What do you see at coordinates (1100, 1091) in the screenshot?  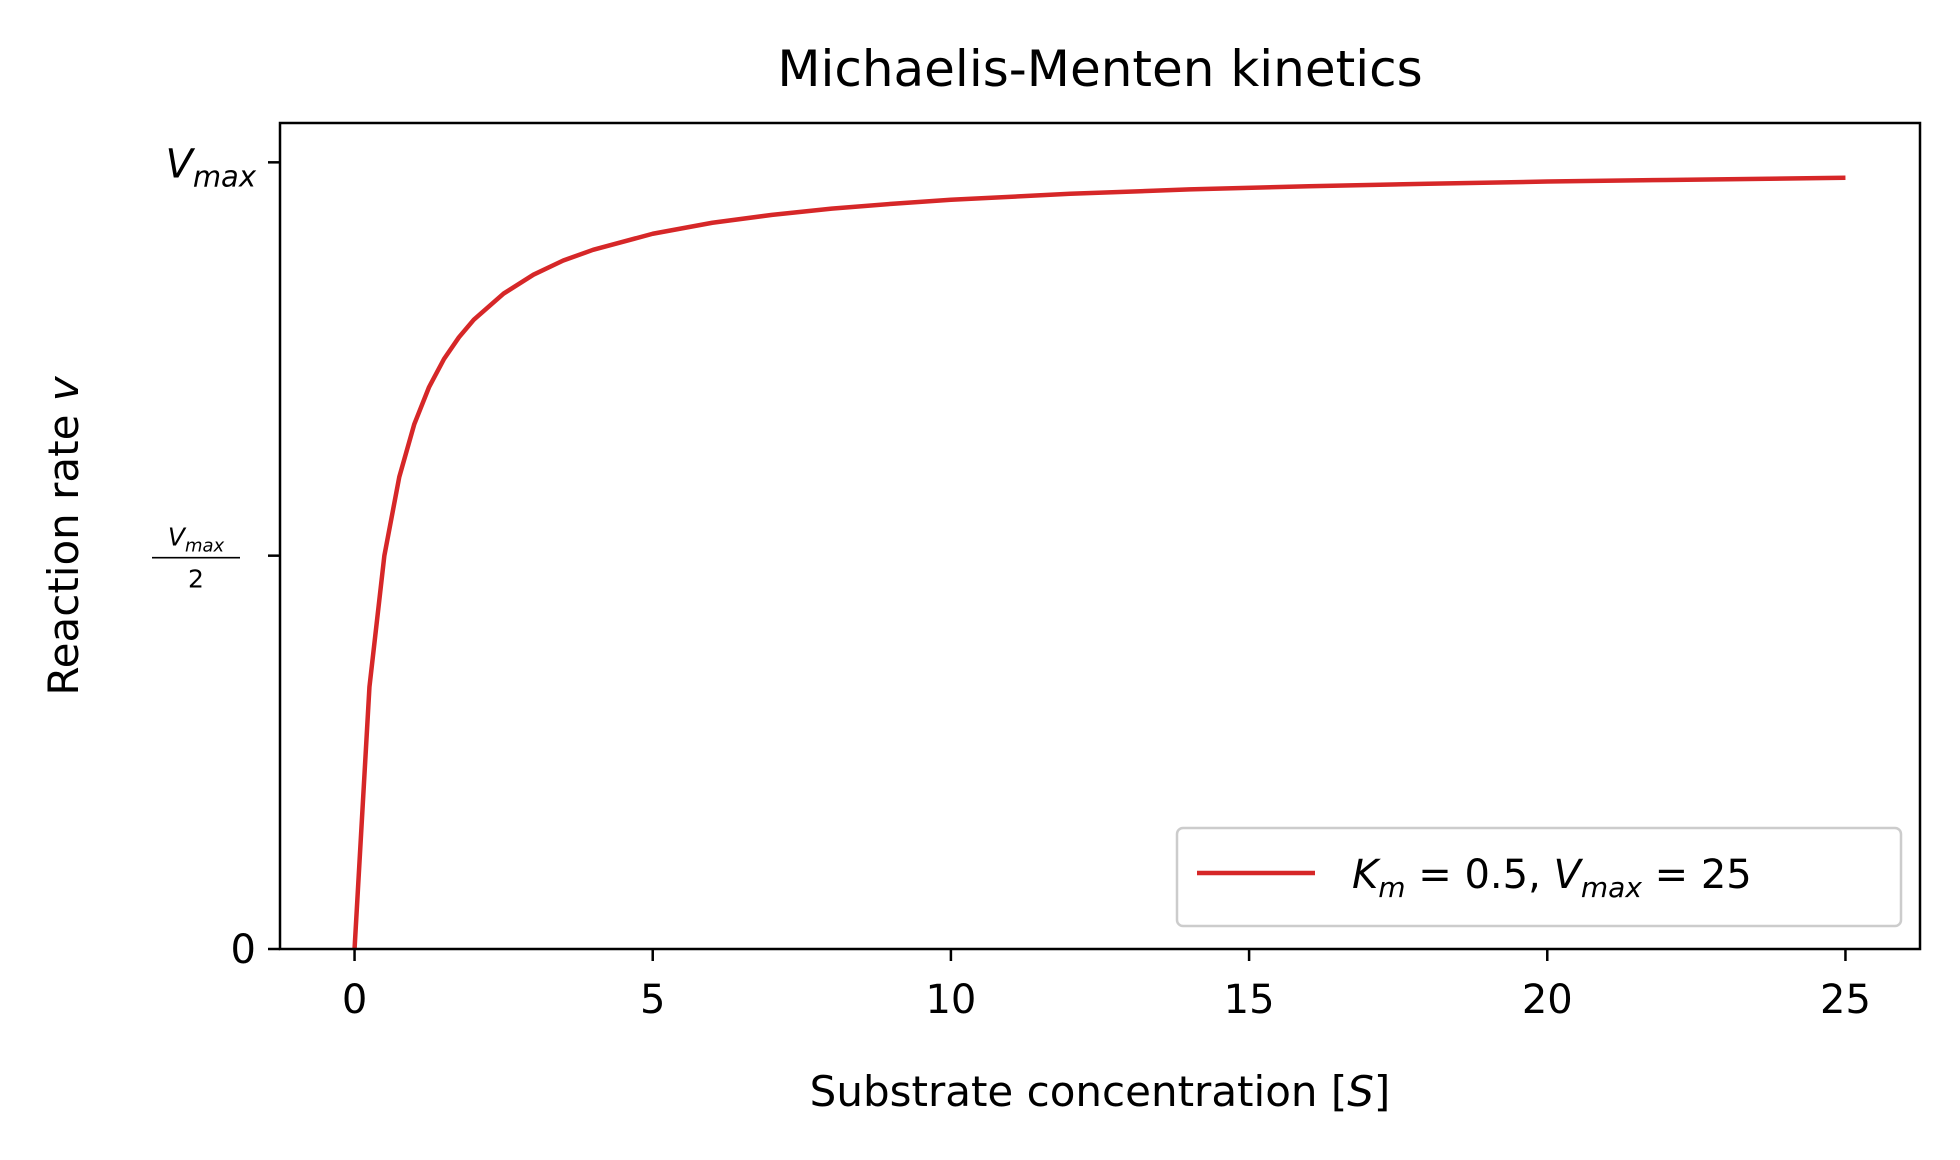 I see `x-axis-label: Substrate concentration [S]` at bounding box center [1100, 1091].